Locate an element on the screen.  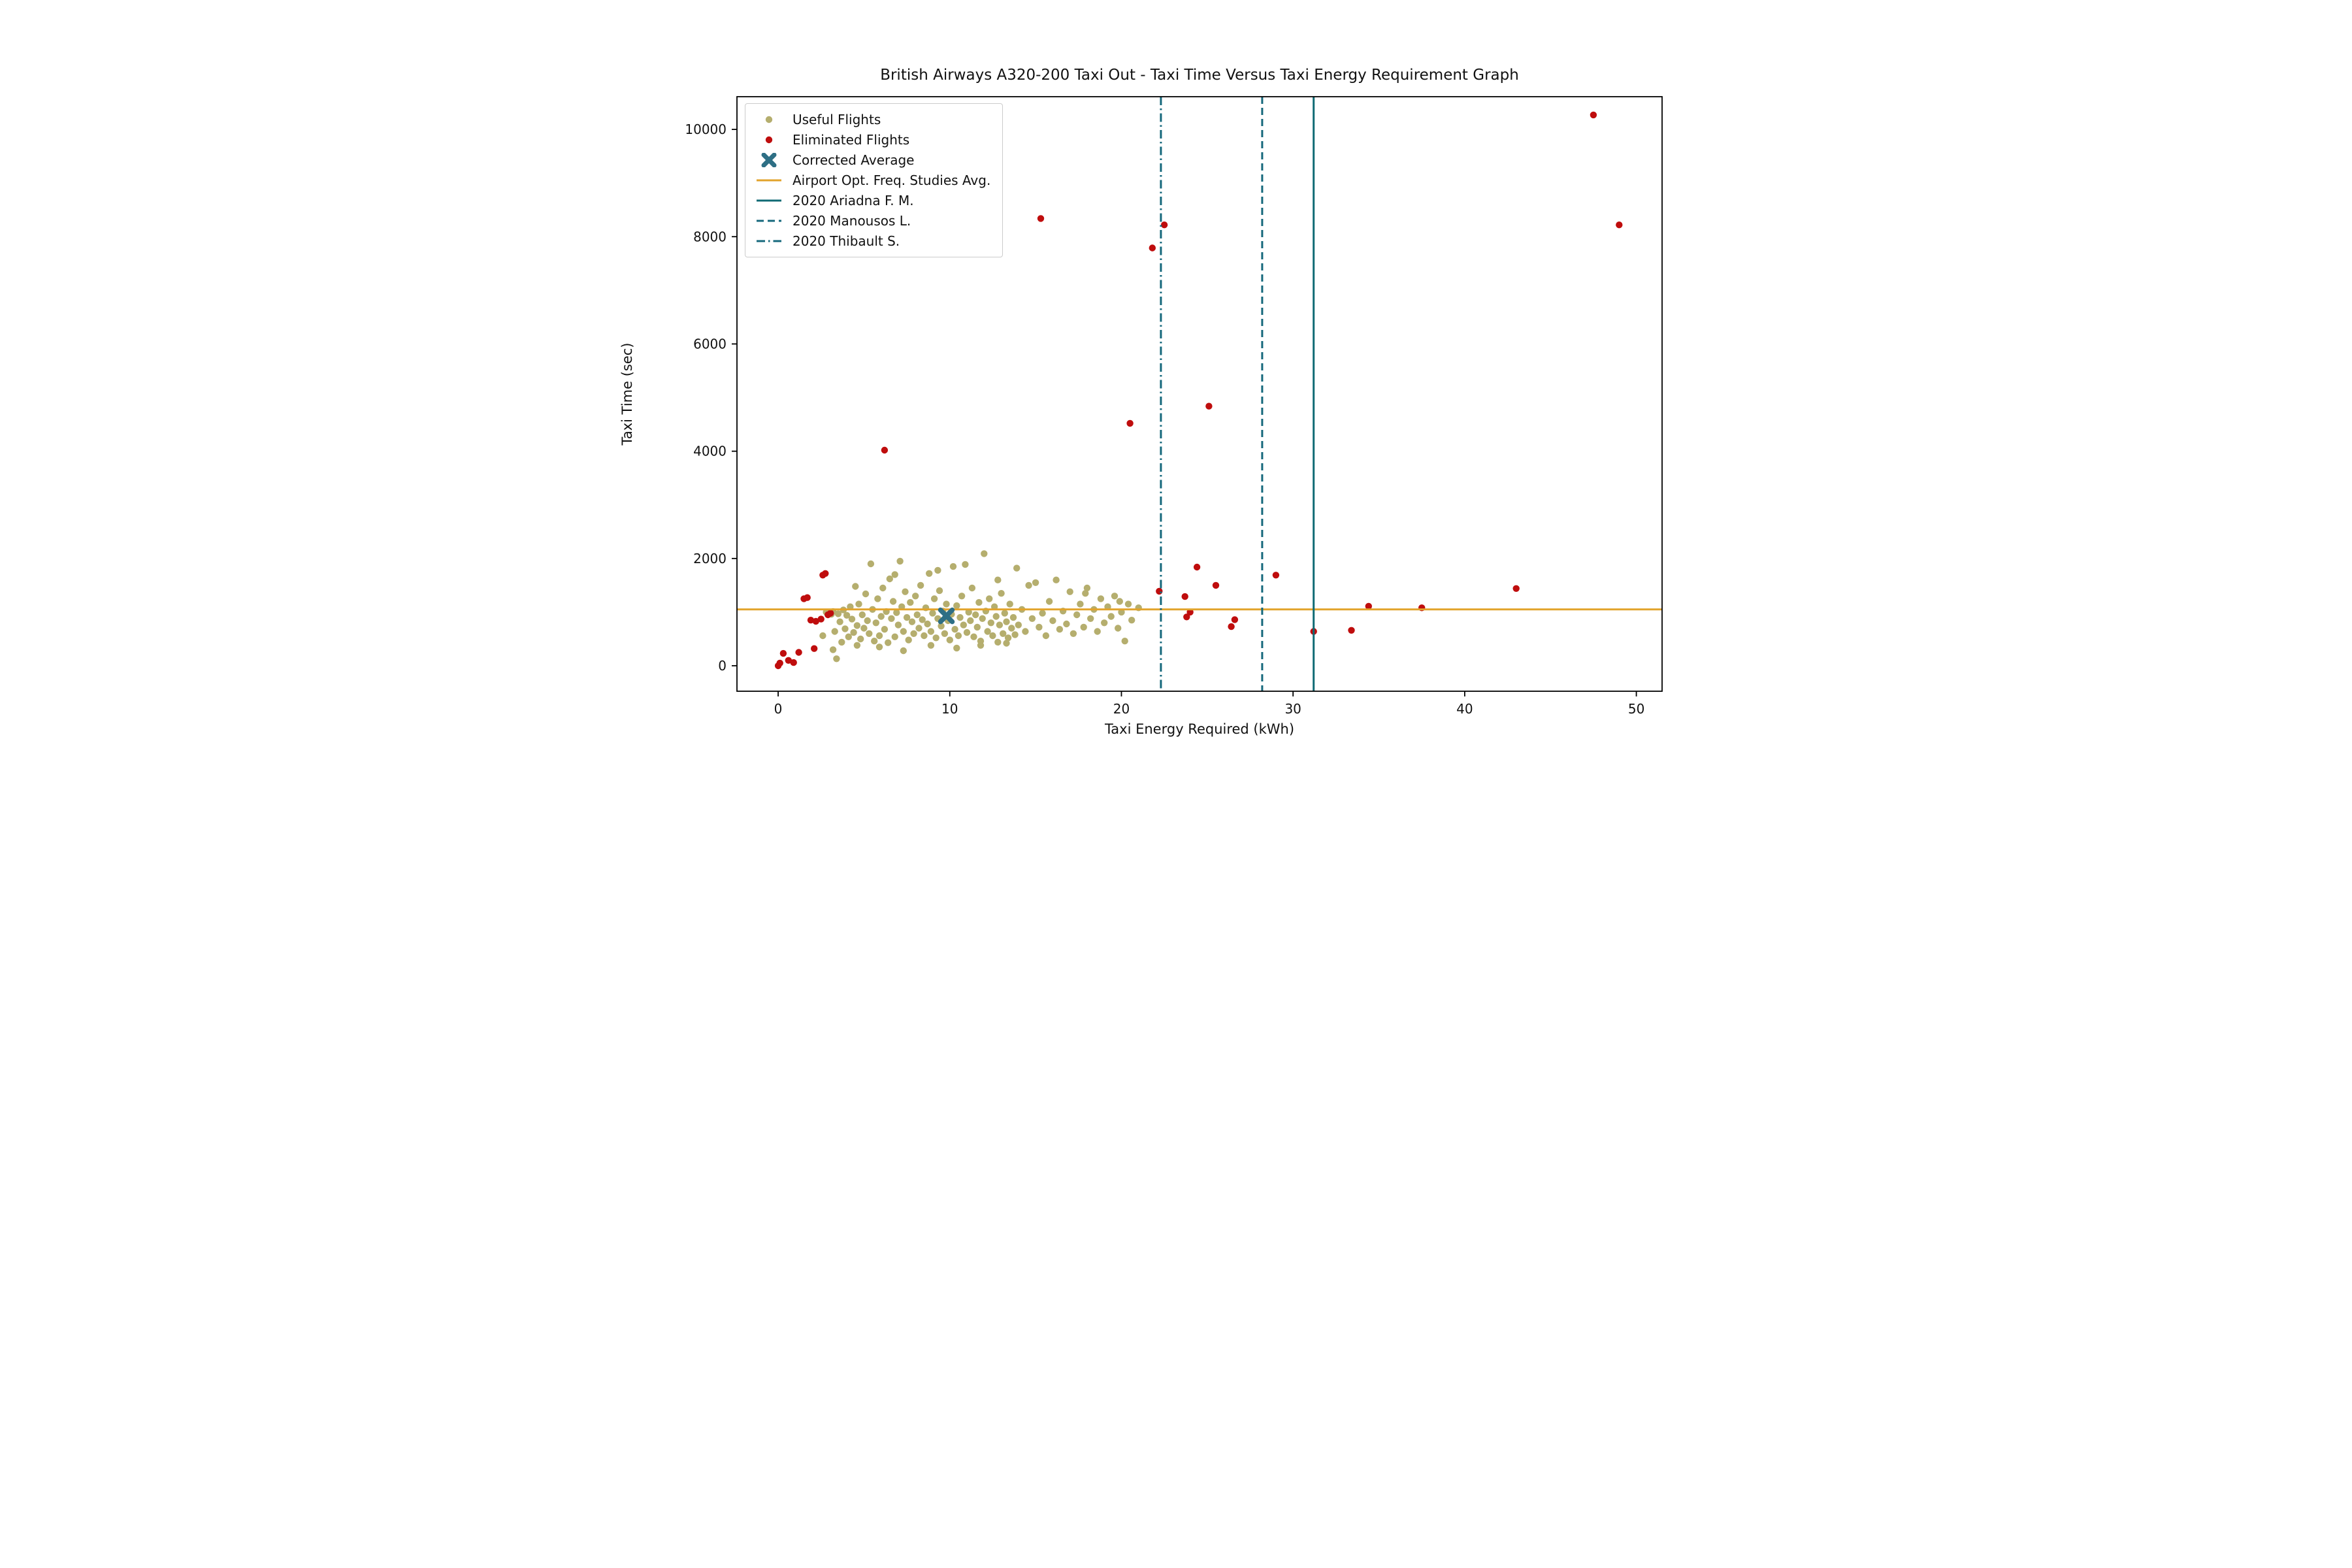
legend-item-2020-manousos-l: 2020 Manousos L. is located at coordinates (872, 221).